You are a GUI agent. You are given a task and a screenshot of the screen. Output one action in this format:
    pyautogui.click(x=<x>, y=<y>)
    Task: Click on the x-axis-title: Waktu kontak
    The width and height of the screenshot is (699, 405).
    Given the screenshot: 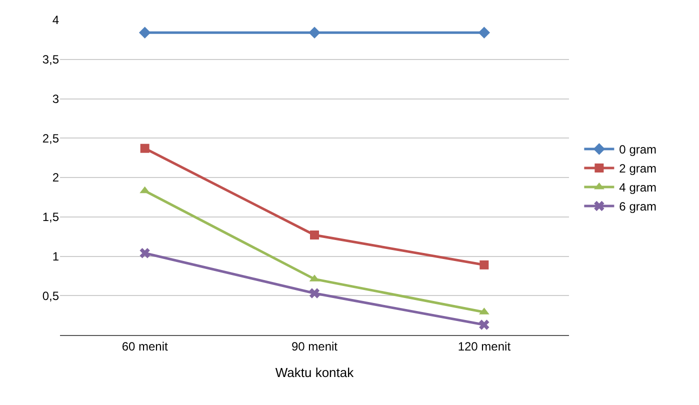 What is the action you would take?
    pyautogui.click(x=314, y=372)
    